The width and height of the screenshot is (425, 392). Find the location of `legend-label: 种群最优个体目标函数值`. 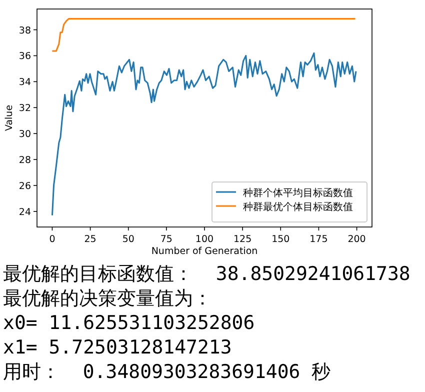

legend-label: 种群最优个体目标函数值 is located at coordinates (298, 207).